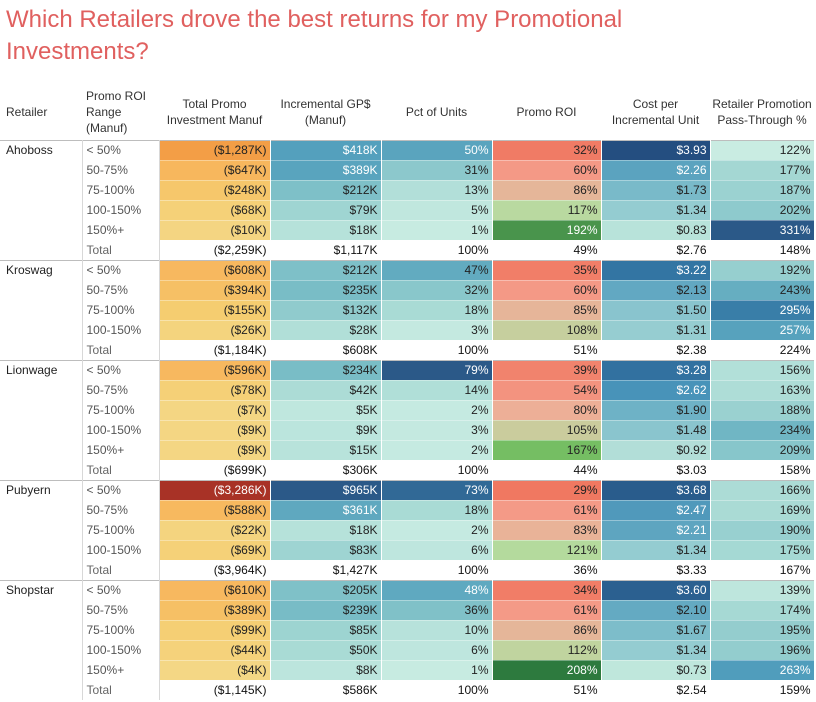  Describe the element at coordinates (214, 111) in the screenshot. I see `column-header: Total Promo Investment Manuf` at that location.